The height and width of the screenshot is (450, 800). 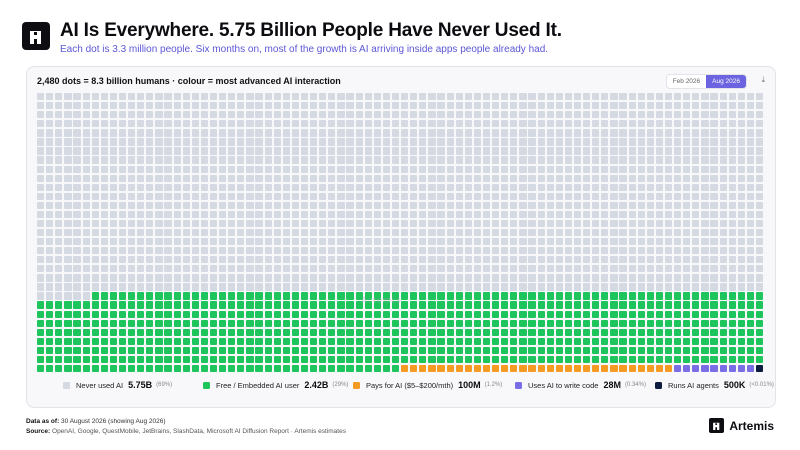 I want to click on download-icon: ⤓, so click(x=763, y=79).